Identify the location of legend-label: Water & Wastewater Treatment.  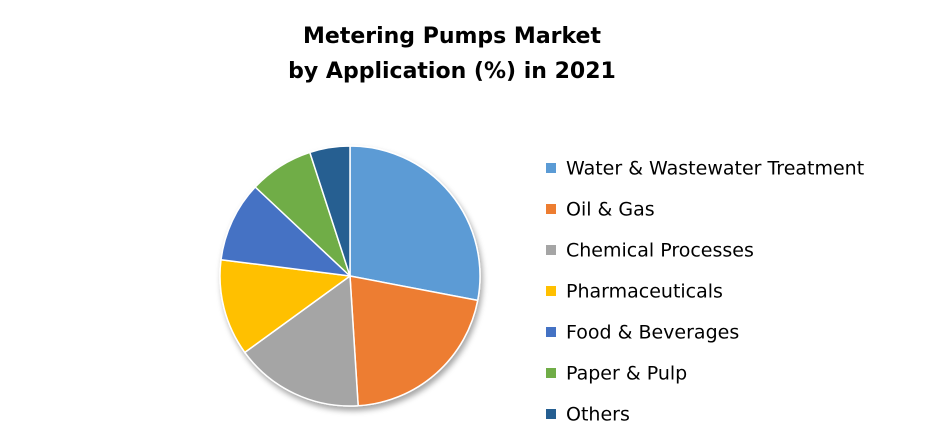
(715, 169).